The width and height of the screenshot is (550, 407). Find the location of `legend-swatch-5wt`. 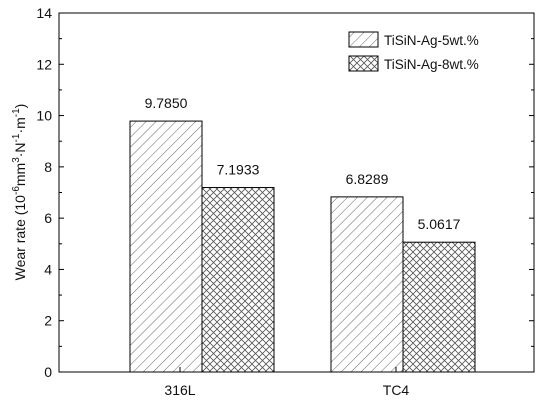

legend-swatch-5wt is located at coordinates (363, 39).